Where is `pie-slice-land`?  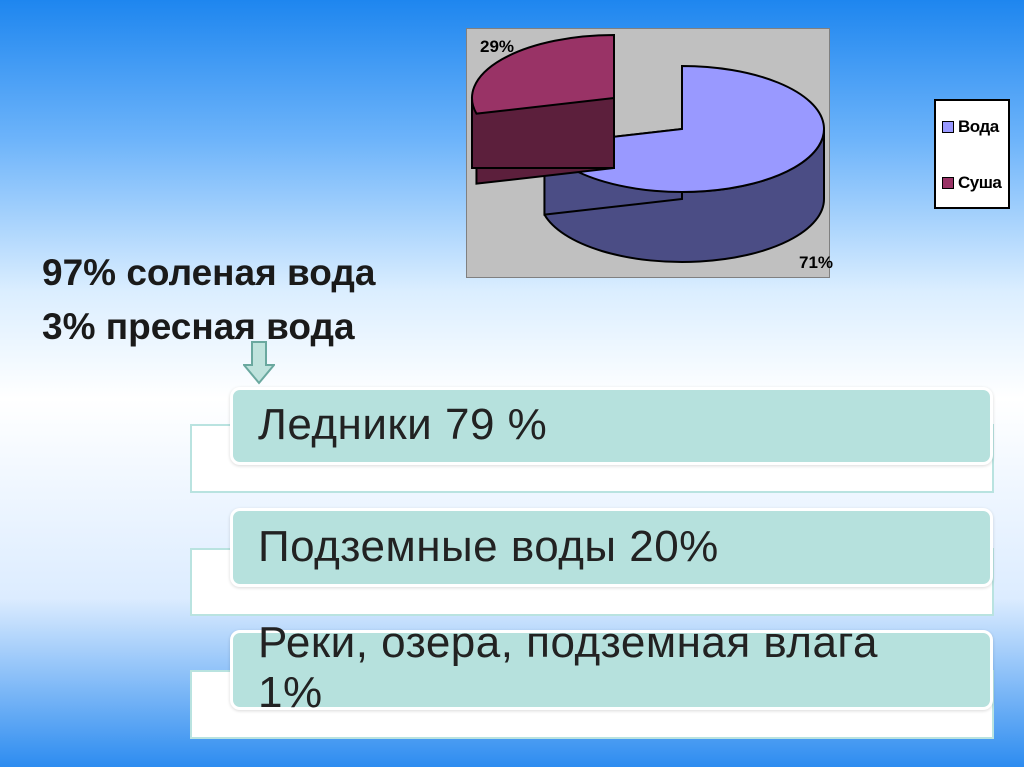
pie-slice-land is located at coordinates (543, 74).